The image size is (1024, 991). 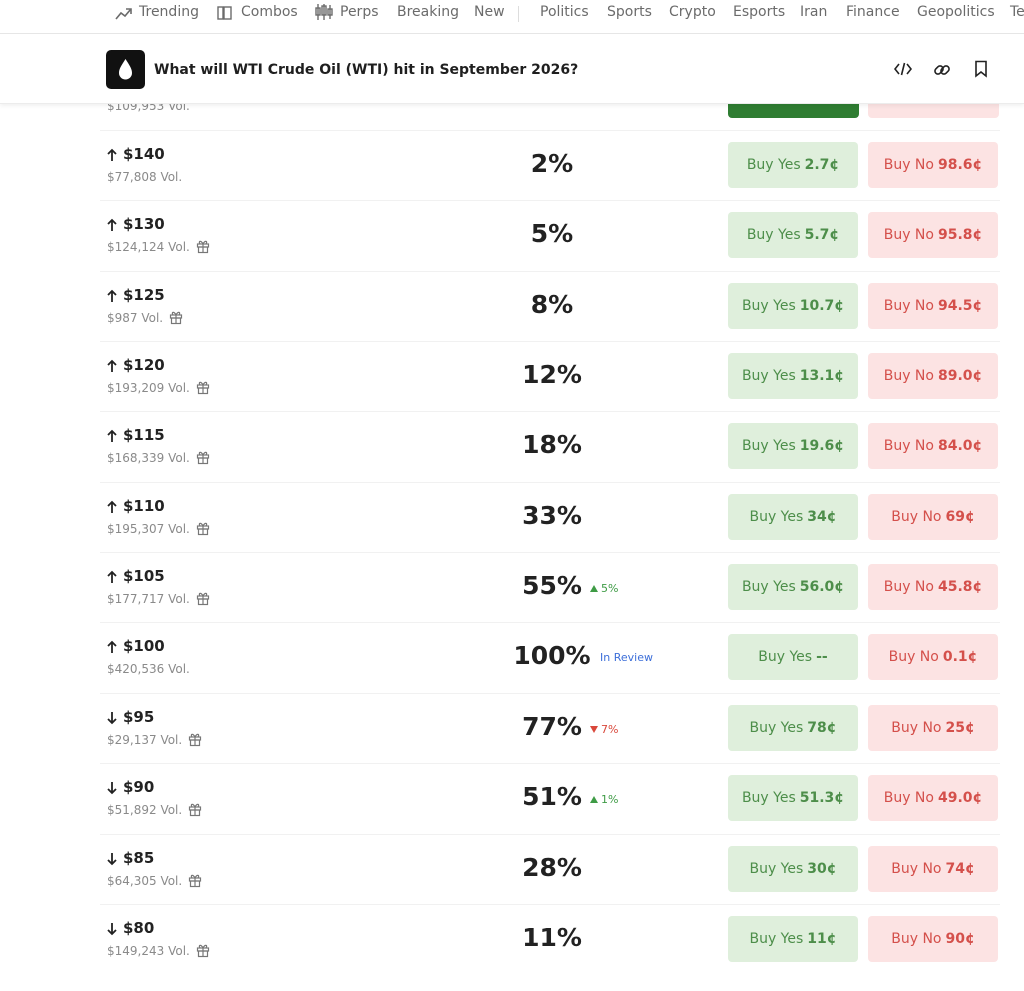 What do you see at coordinates (933, 728) in the screenshot?
I see `buy-no-button: Buy No 25¢` at bounding box center [933, 728].